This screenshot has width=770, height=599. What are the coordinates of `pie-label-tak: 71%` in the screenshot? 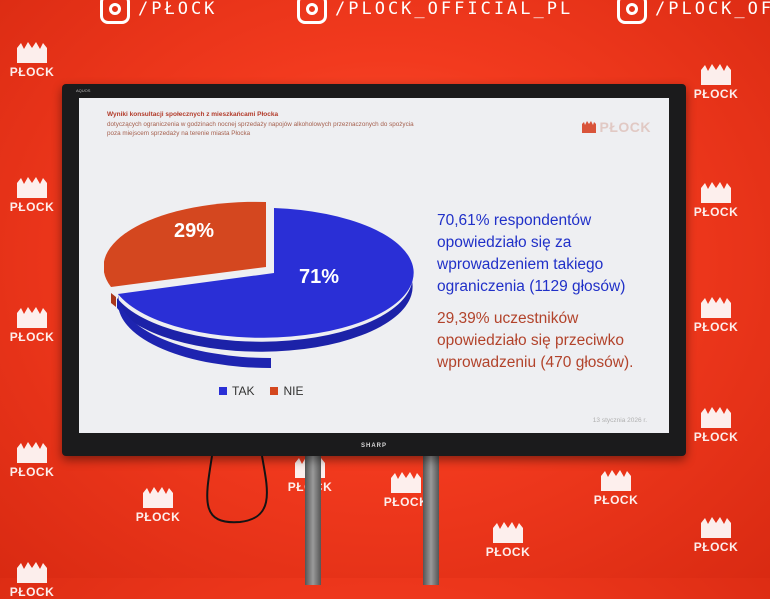 It's located at (319, 277).